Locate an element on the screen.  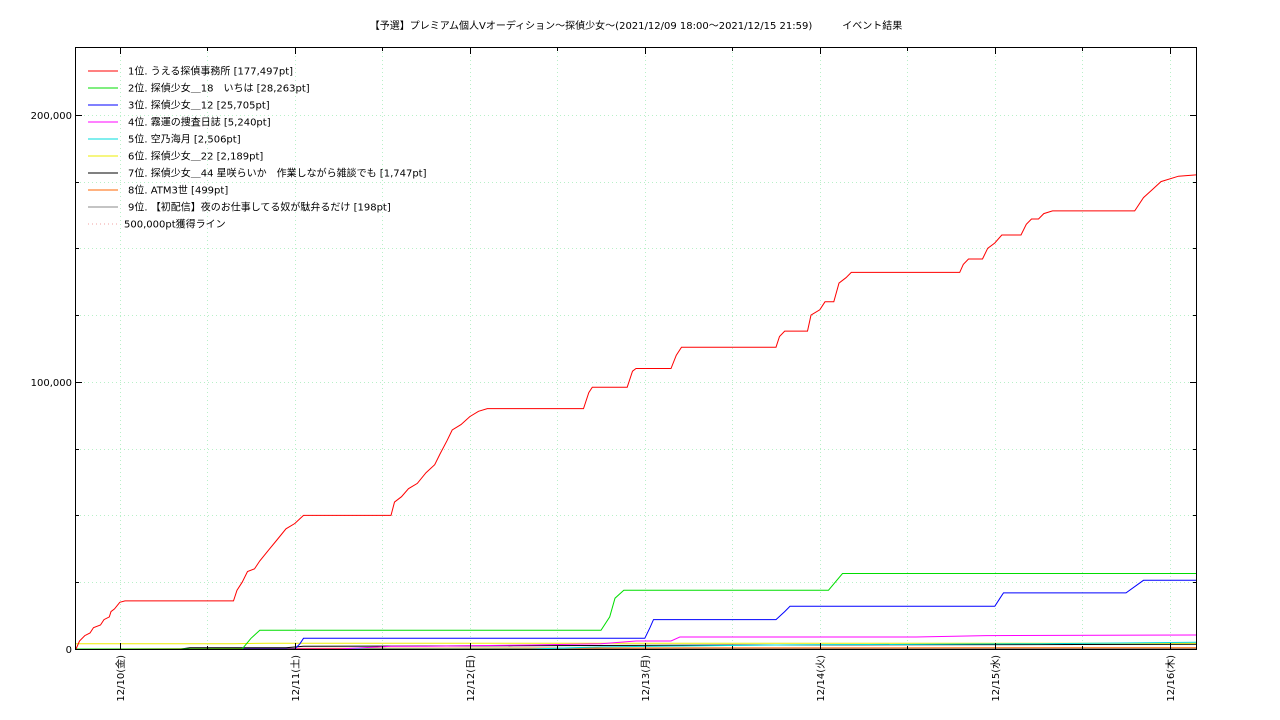
legend-label: 3位. 探偵少女＿12 [25,705pt] is located at coordinates (199, 105).